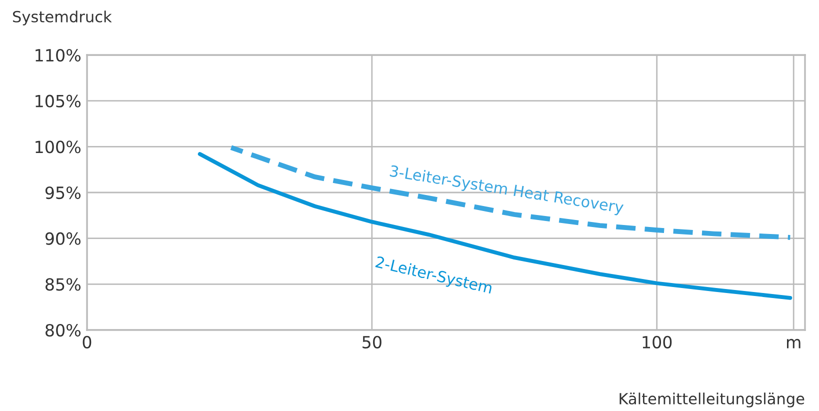  What do you see at coordinates (58, 55) in the screenshot?
I see `y-tick-label: 110%` at bounding box center [58, 55].